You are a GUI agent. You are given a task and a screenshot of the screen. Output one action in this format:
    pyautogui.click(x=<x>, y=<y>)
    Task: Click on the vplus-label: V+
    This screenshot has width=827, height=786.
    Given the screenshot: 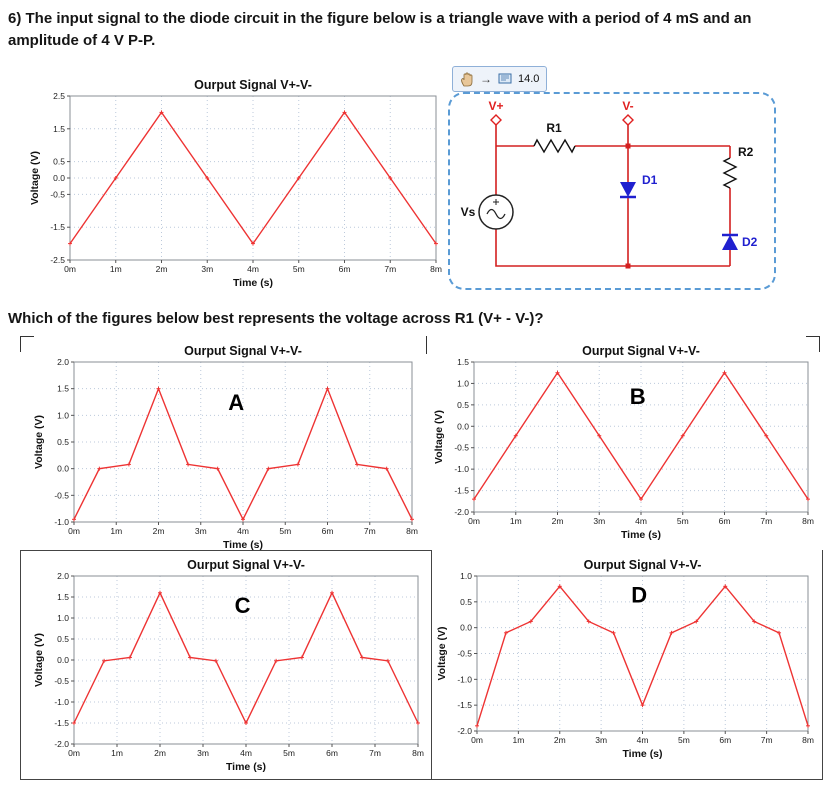 What is the action you would take?
    pyautogui.click(x=495, y=106)
    